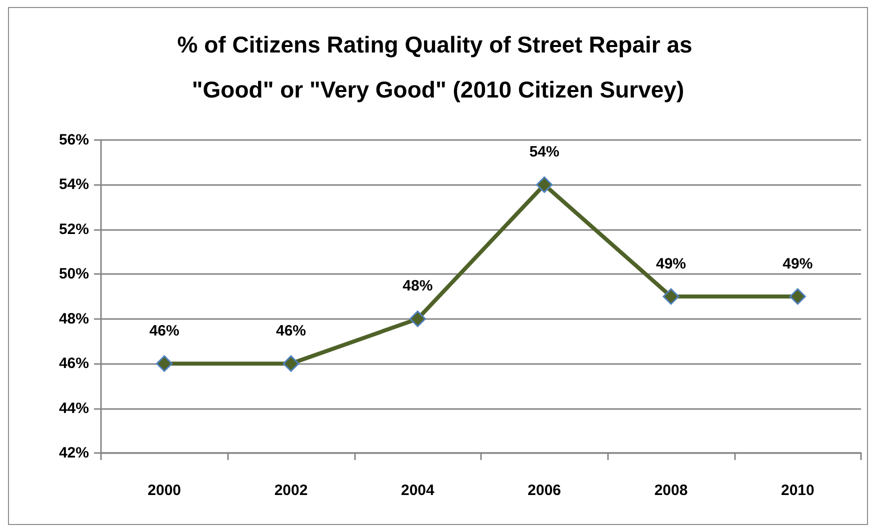 Image resolution: width=876 pixels, height=529 pixels. Describe the element at coordinates (73, 363) in the screenshot. I see `y-tick-label: 46%` at that location.